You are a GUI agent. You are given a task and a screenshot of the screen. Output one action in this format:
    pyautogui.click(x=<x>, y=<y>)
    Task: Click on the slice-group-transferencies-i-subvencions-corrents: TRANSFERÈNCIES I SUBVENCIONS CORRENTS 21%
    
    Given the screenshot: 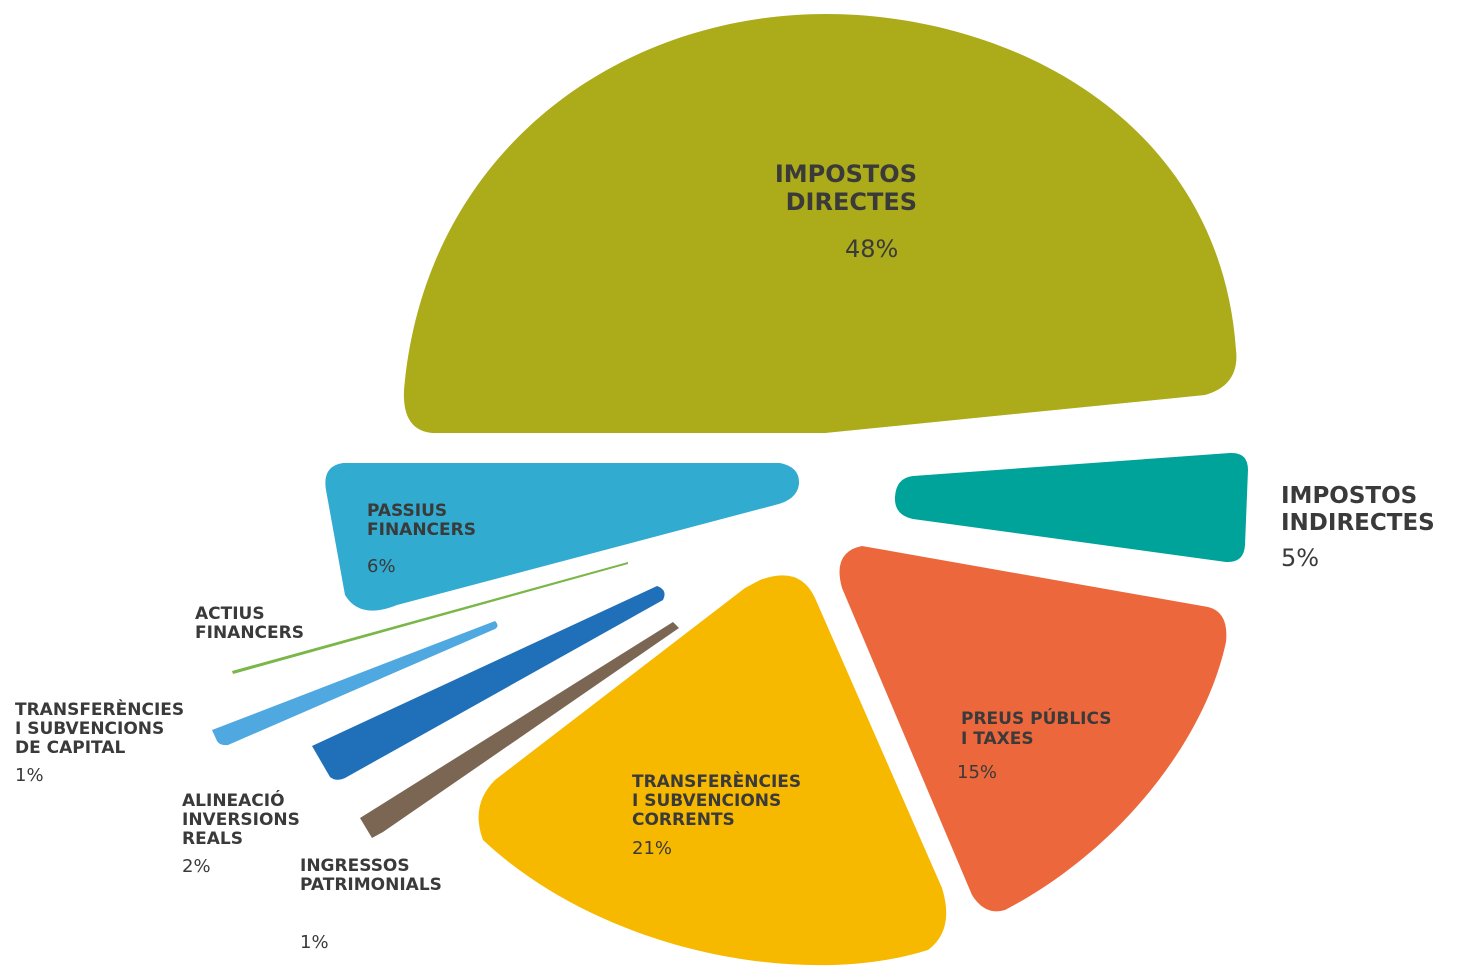 What is the action you would take?
    pyautogui.click(x=712, y=770)
    